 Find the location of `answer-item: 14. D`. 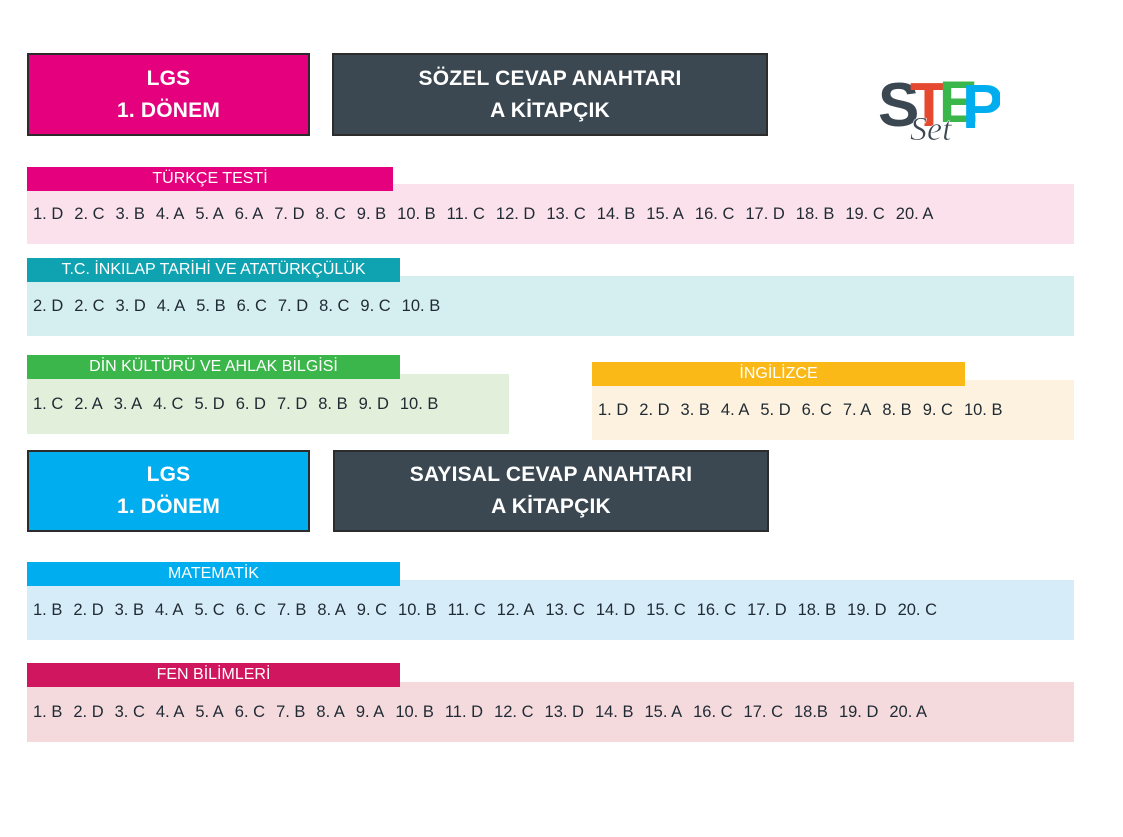

answer-item: 14. D is located at coordinates (615, 609).